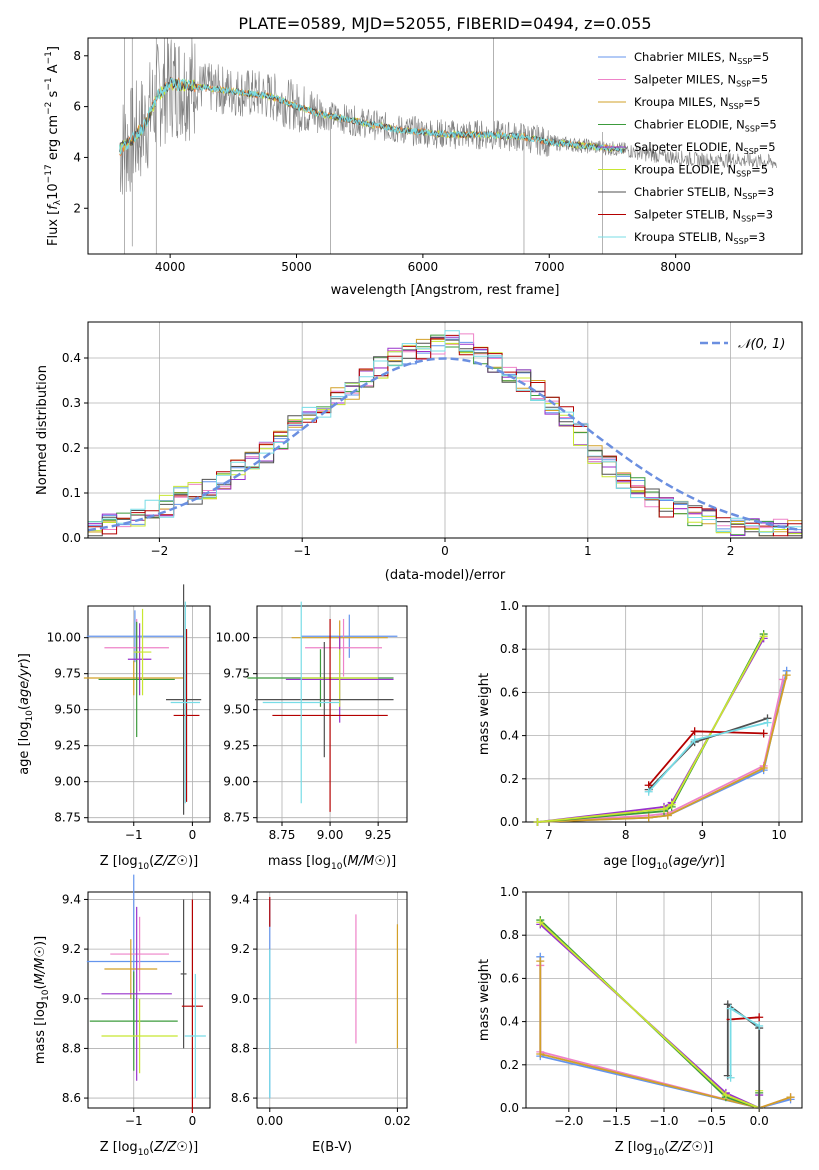 The width and height of the screenshot is (819, 1170). I want to click on y-tick-label: 0.1, so click(71, 493).